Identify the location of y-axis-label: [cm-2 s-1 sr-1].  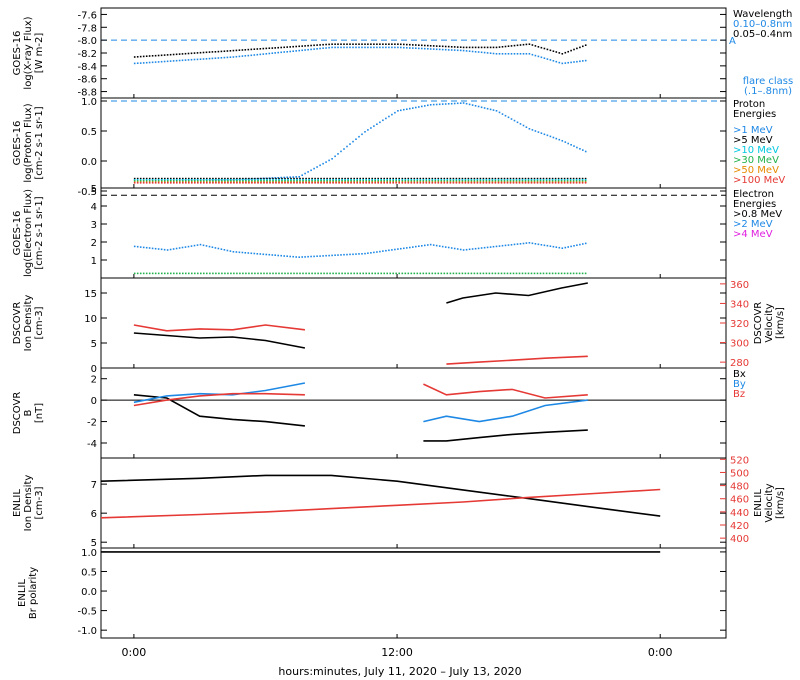
(39, 142).